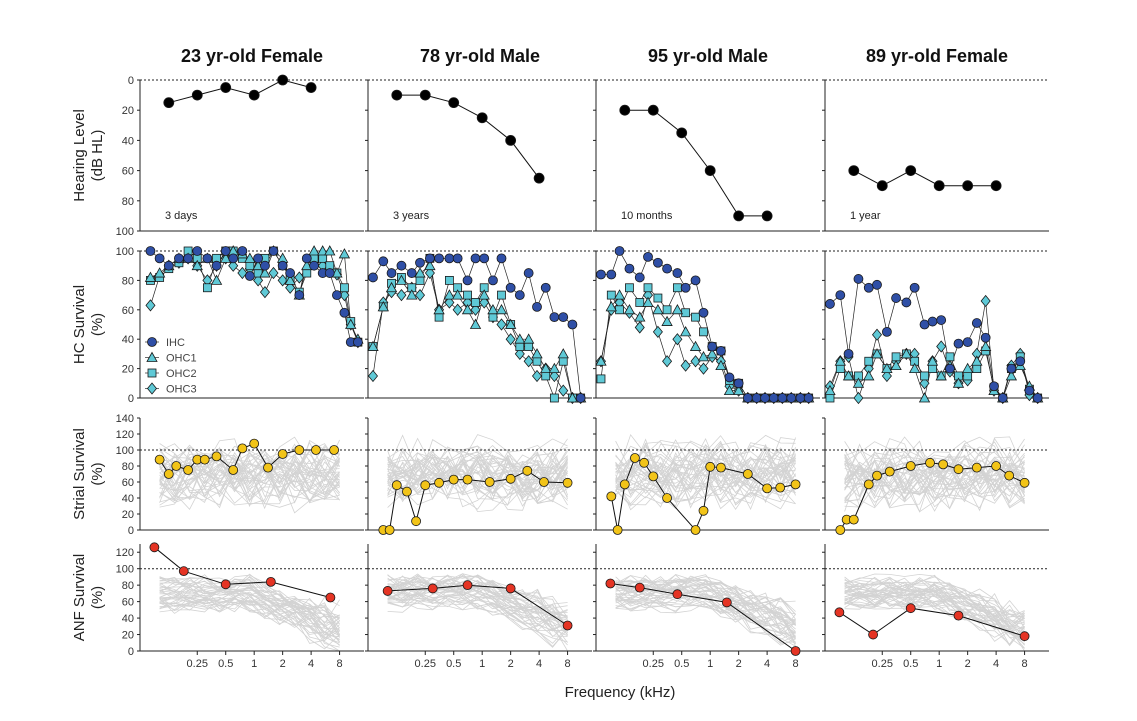  What do you see at coordinates (152, 342) in the screenshot?
I see `legend-marker-ihc` at bounding box center [152, 342].